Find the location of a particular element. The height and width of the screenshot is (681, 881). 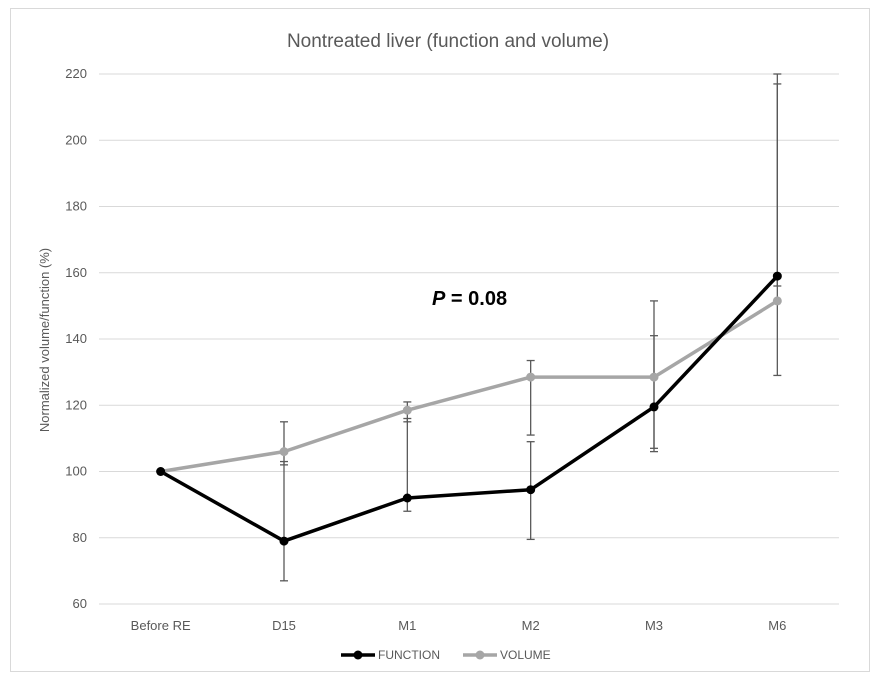

y-tick-label: 80 is located at coordinates (80, 537).